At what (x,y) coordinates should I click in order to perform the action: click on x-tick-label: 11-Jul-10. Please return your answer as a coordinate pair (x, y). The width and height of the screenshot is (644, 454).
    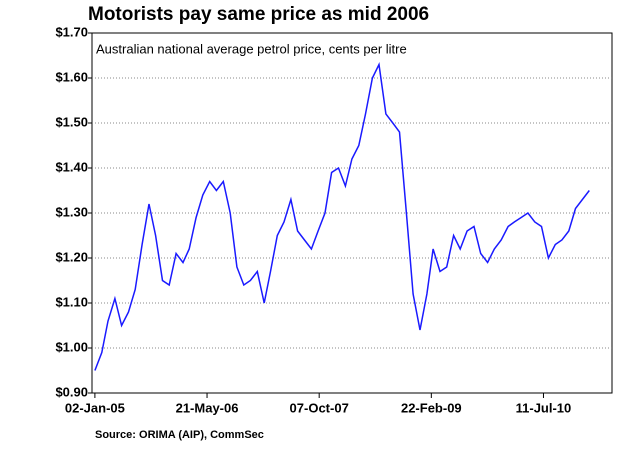
    Looking at the image, I should click on (544, 407).